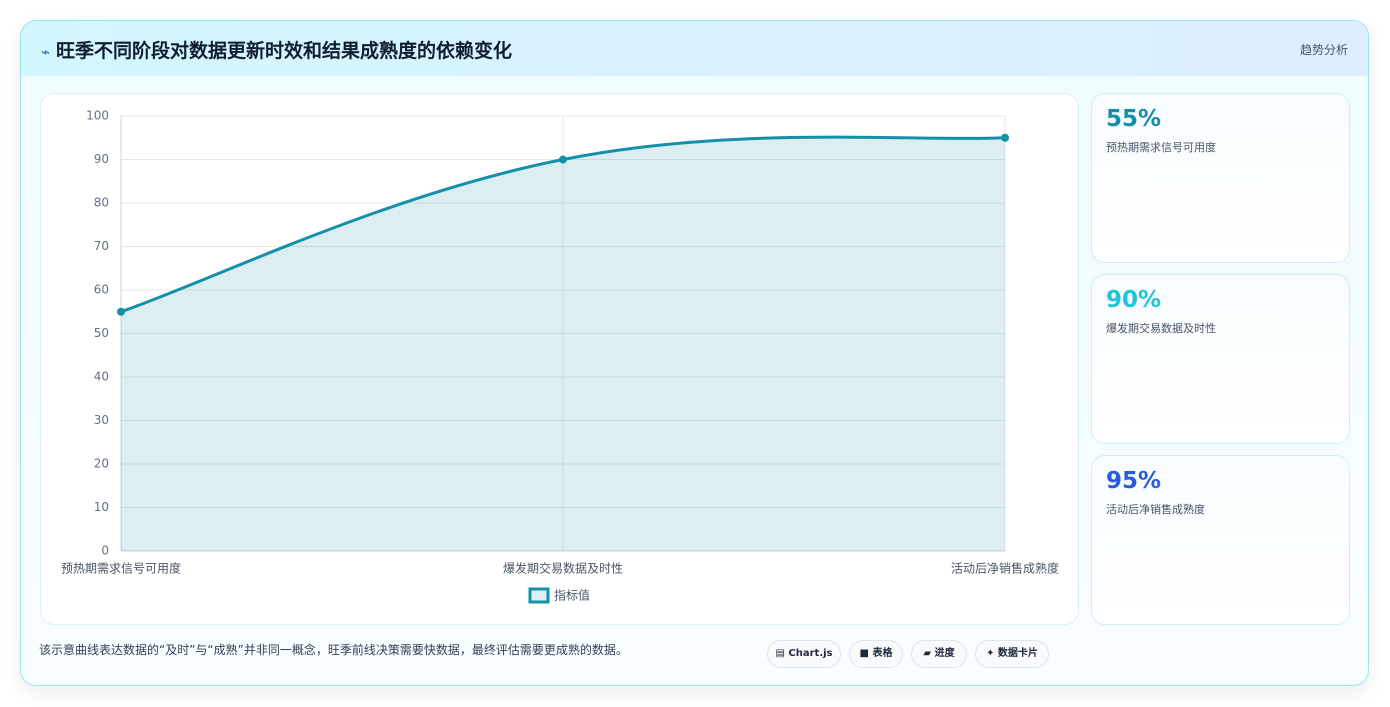 This screenshot has height=707, width=1390. What do you see at coordinates (1161, 147) in the screenshot?
I see `stat-label: 预热期需求信号可用度` at bounding box center [1161, 147].